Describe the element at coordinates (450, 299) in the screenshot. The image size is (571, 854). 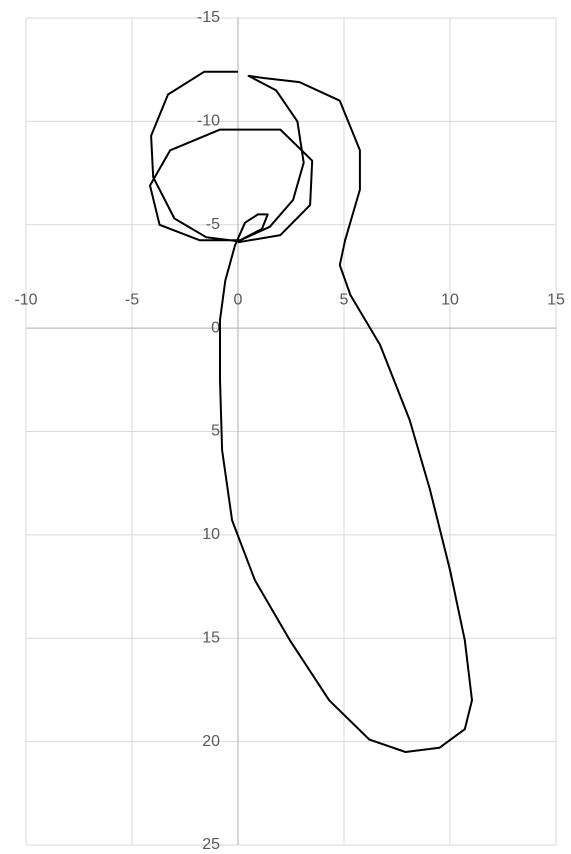
I see `x-tick-label: 10` at that location.